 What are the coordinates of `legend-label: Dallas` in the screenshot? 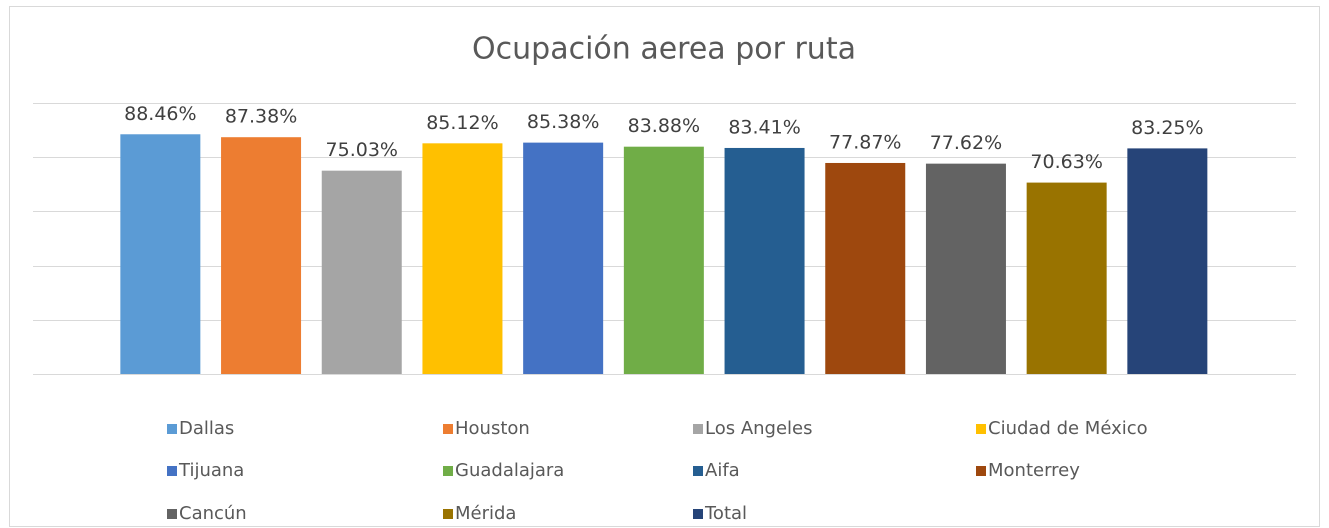 It's located at (206, 428).